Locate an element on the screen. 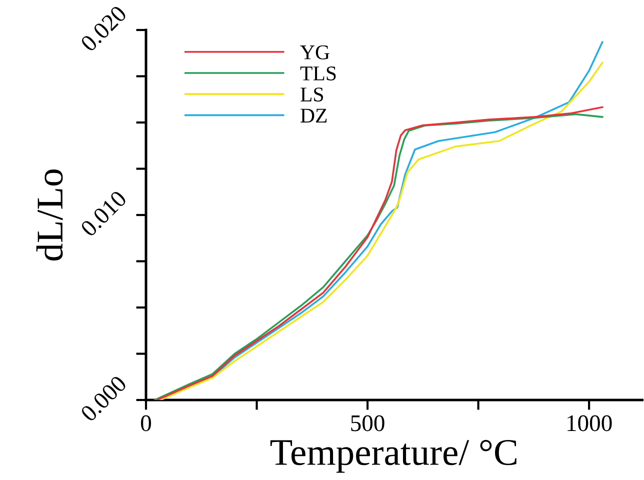 The width and height of the screenshot is (644, 480). y-axis-title: dL/Lo is located at coordinates (49, 215).